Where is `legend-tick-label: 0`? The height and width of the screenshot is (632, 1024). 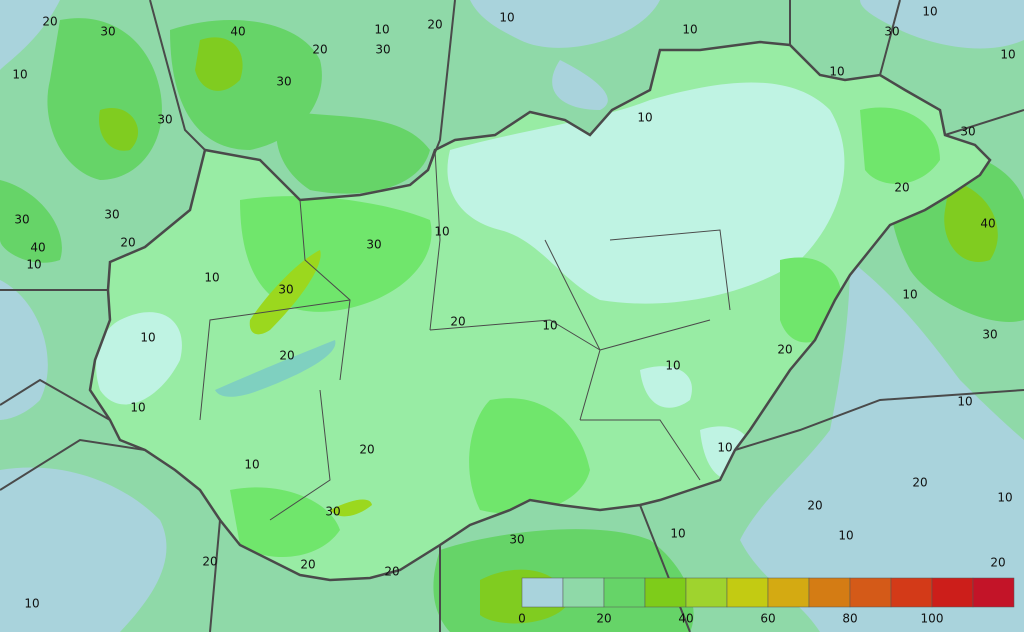
legend-tick-label: 0 is located at coordinates (522, 619).